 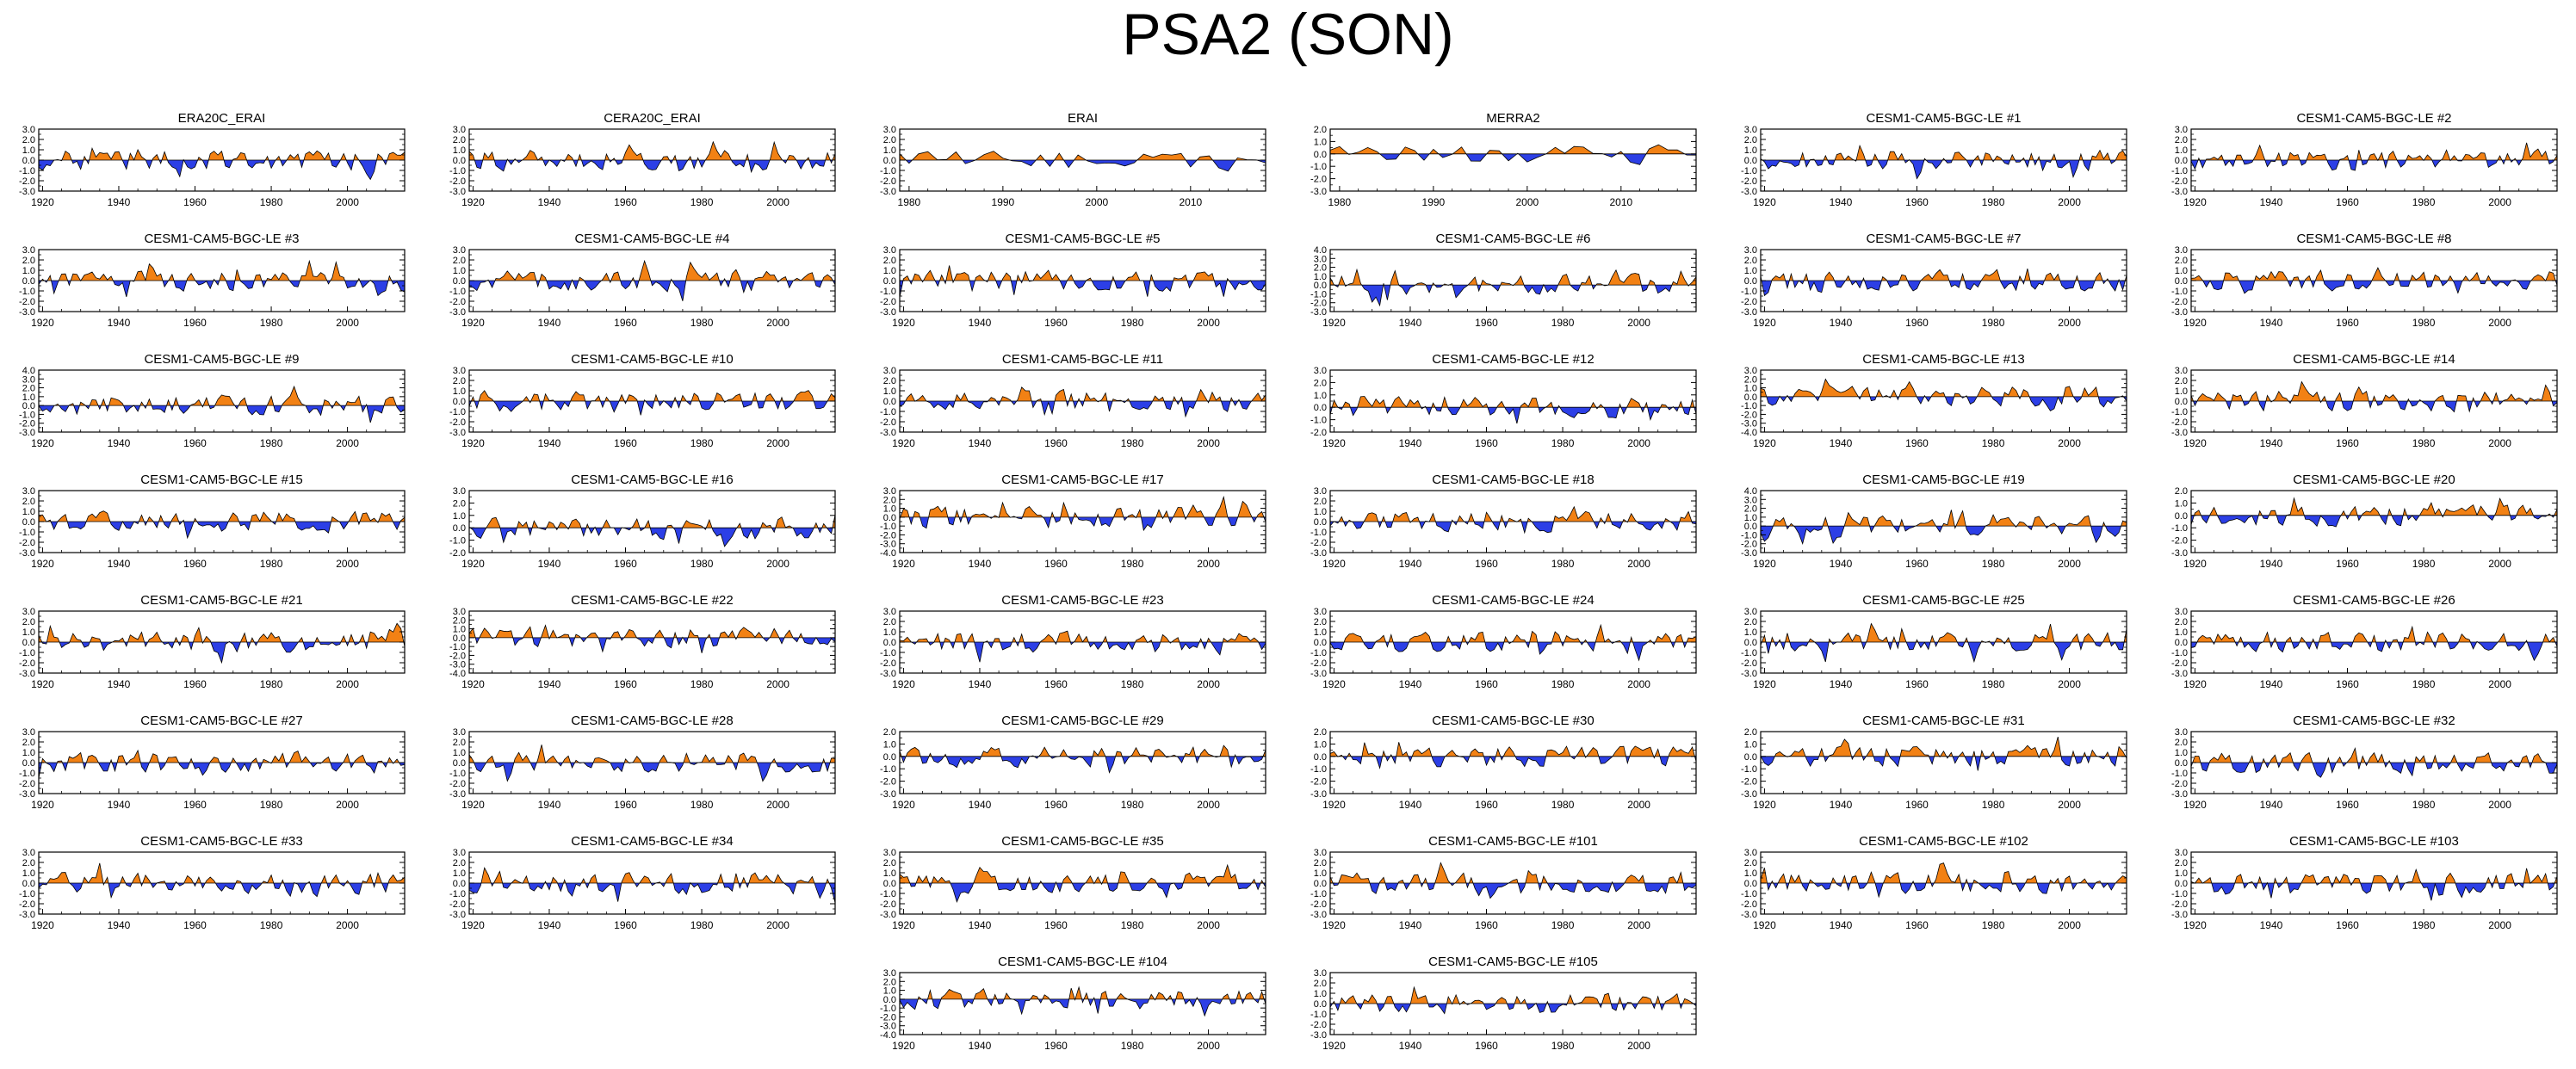 I want to click on panel-title: CESM1-CAM5-BGC-LE #3, so click(x=222, y=239).